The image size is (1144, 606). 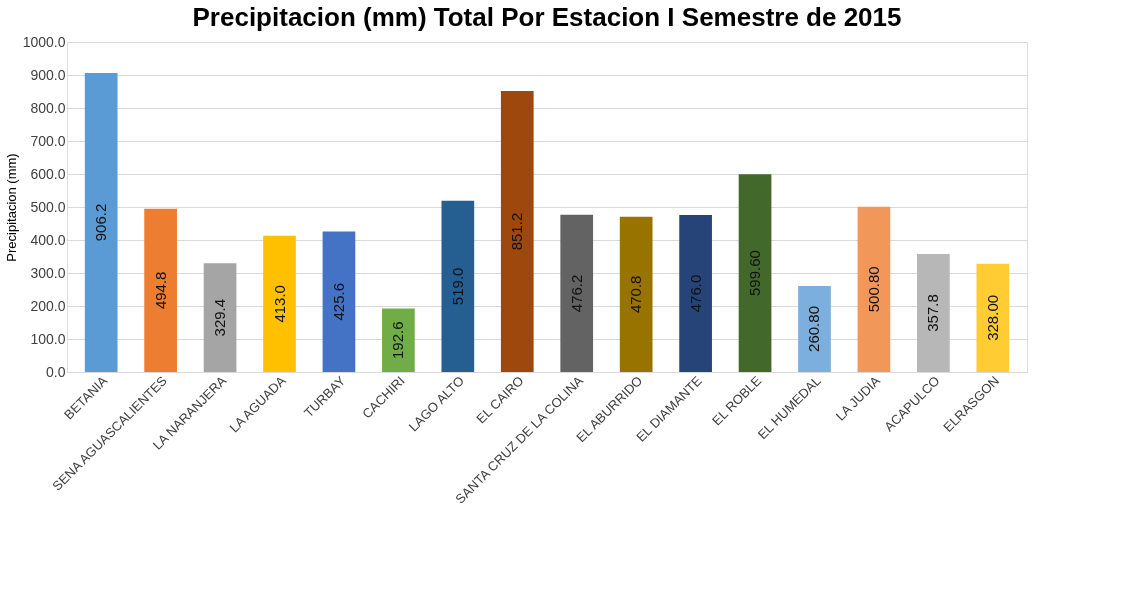 I want to click on data-label: 425.6, so click(x=338, y=302).